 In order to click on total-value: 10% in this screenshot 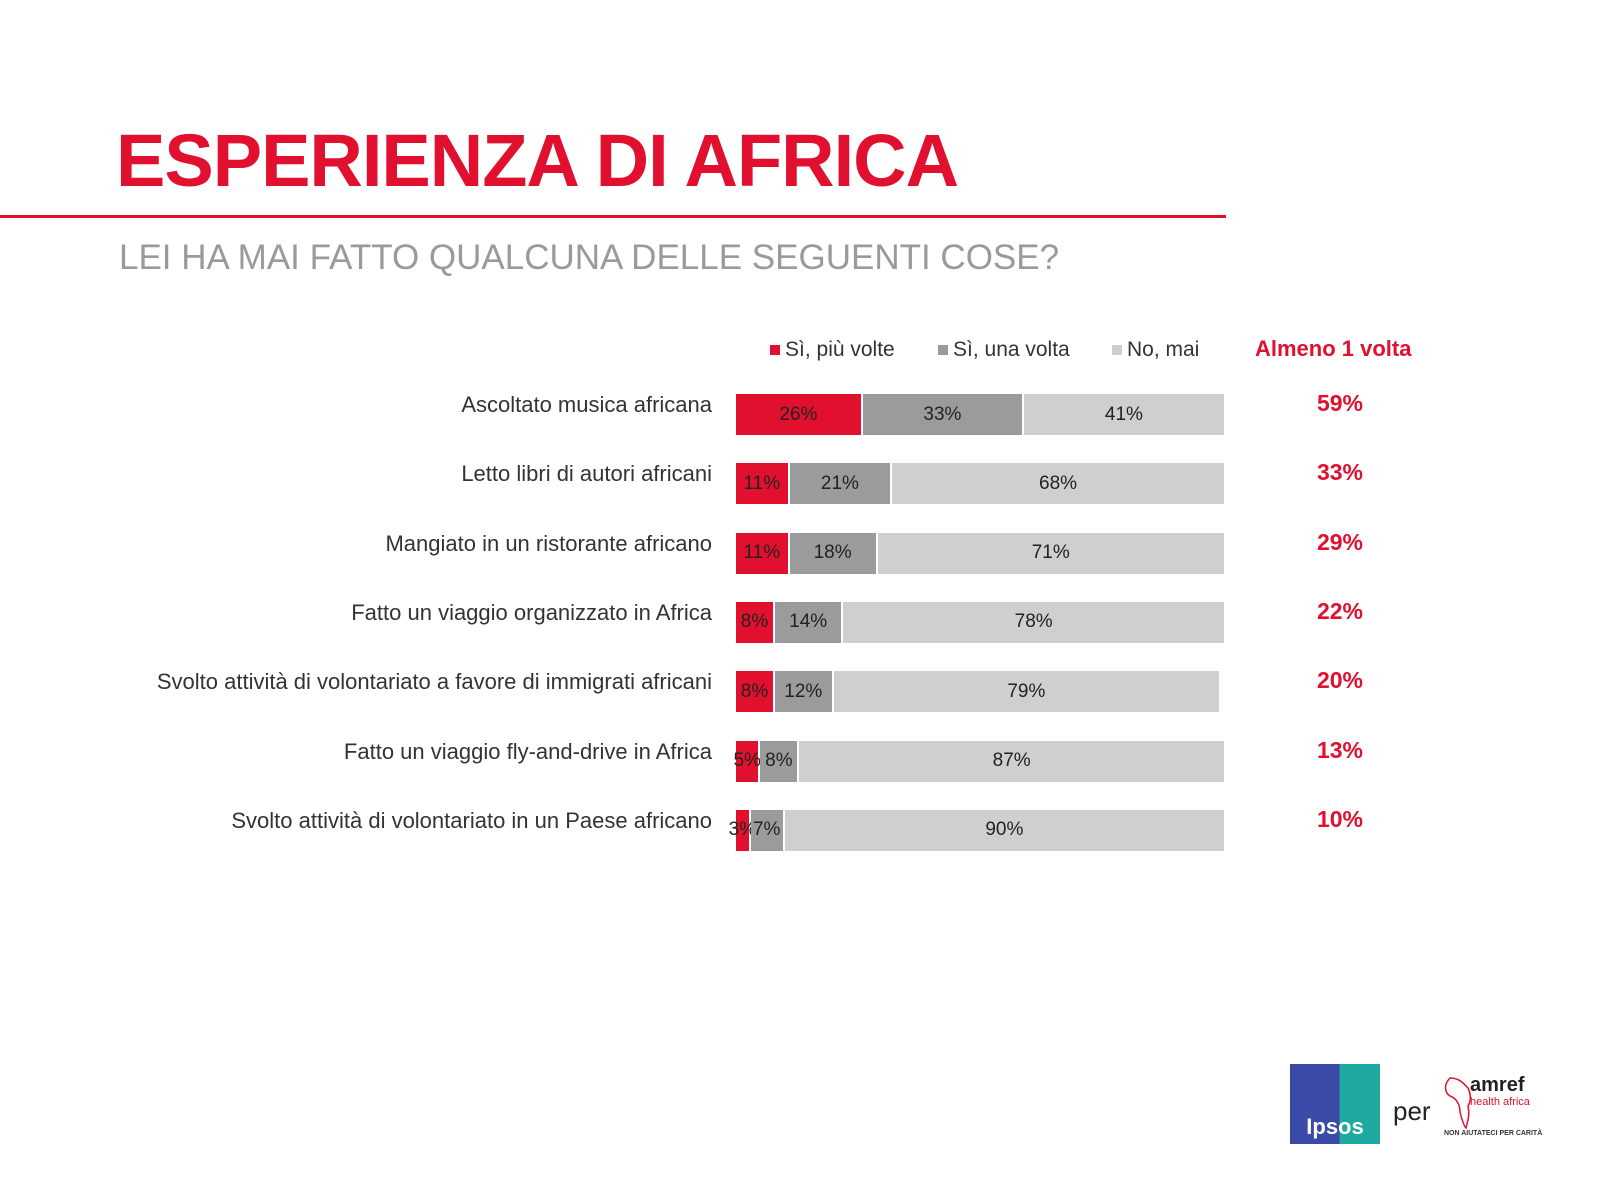, I will do `click(1340, 818)`.